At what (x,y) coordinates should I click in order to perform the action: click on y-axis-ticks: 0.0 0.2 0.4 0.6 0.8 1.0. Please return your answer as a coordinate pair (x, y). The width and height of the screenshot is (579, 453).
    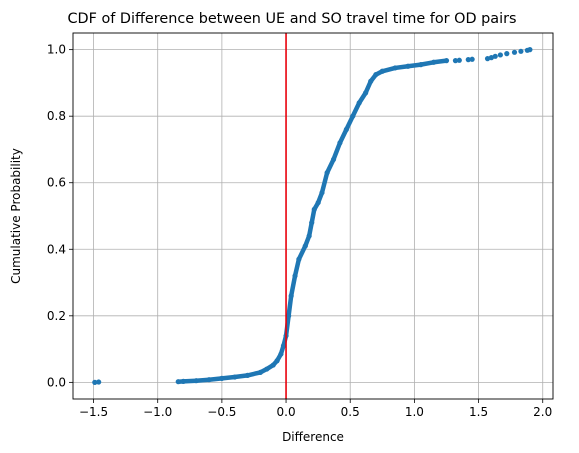
    Looking at the image, I should click on (60, 216).